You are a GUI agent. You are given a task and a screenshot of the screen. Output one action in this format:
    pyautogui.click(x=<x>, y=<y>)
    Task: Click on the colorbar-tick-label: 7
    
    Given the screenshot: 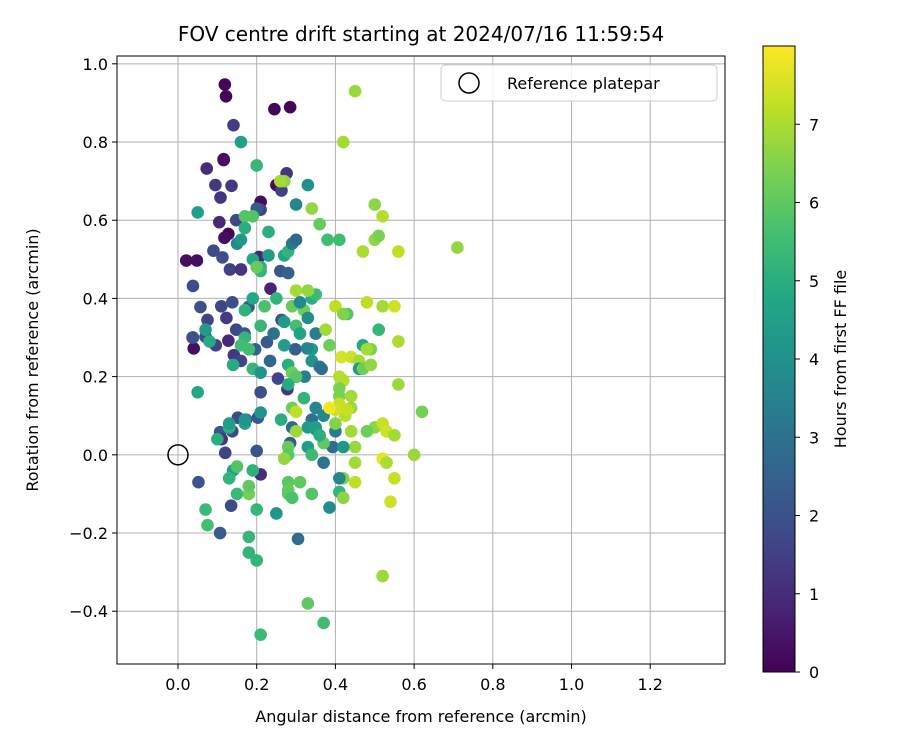 What is the action you would take?
    pyautogui.click(x=814, y=124)
    